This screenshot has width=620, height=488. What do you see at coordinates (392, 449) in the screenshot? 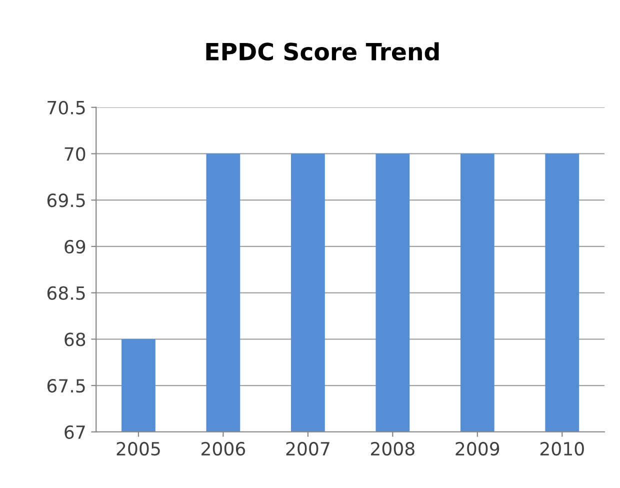
I see `x-tick-label: 2008` at bounding box center [392, 449].